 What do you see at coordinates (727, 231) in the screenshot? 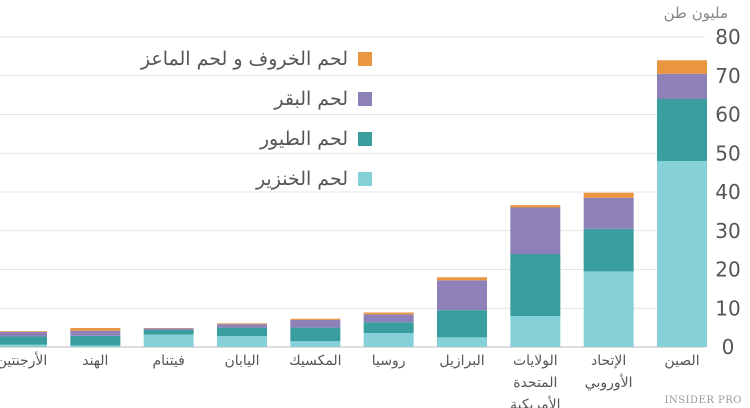
I see `y-tick-label: 30` at bounding box center [727, 231].